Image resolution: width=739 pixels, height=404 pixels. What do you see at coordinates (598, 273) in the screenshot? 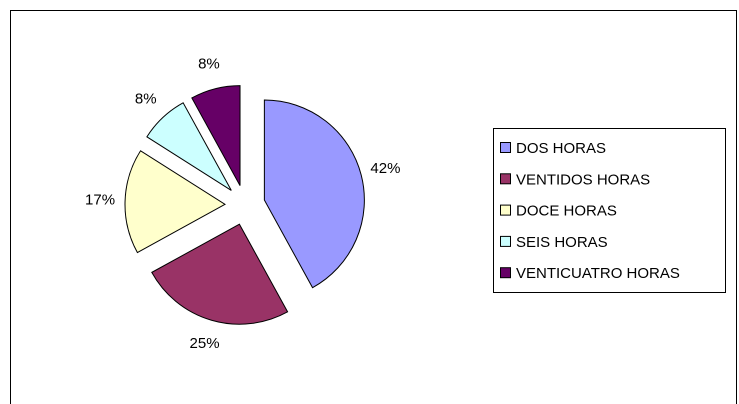
I see `legend-label: VENTICUATRO HORAS` at bounding box center [598, 273].